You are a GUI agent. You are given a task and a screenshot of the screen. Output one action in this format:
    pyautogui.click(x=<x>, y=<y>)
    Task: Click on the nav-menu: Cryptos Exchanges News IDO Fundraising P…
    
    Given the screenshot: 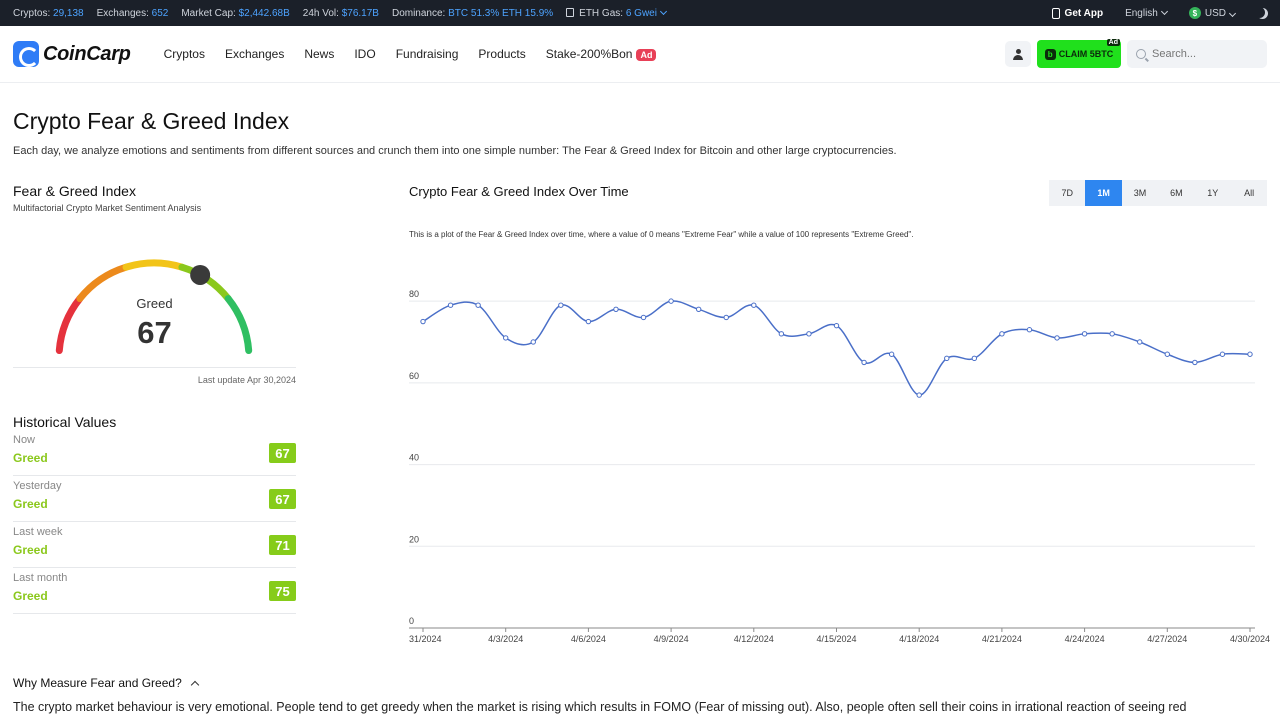 What is the action you would take?
    pyautogui.click(x=410, y=54)
    